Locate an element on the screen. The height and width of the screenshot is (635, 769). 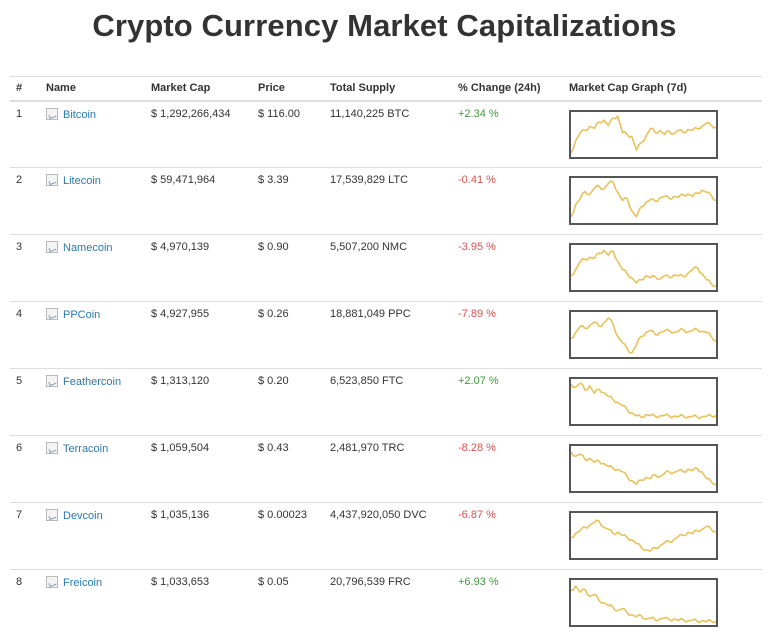
coin-link: Namecoin is located at coordinates (88, 248).